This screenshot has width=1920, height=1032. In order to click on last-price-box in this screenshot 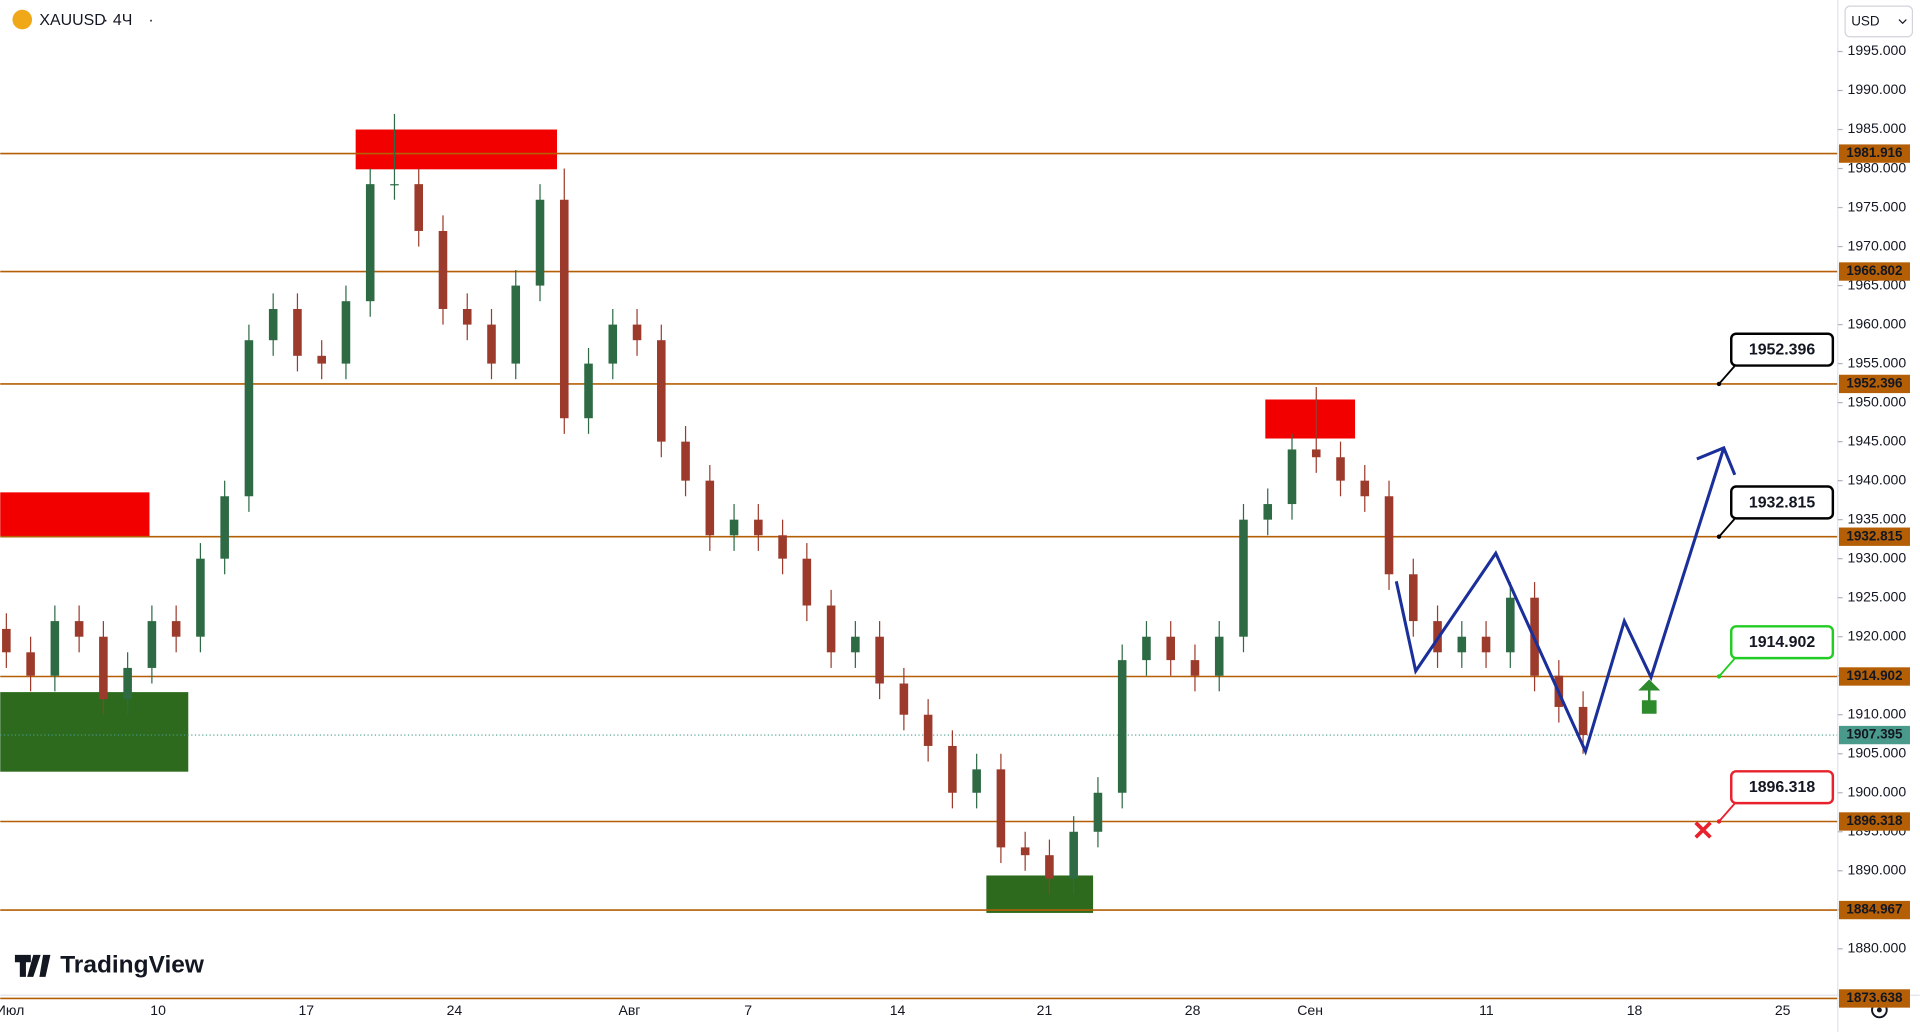, I will do `click(1874, 735)`.